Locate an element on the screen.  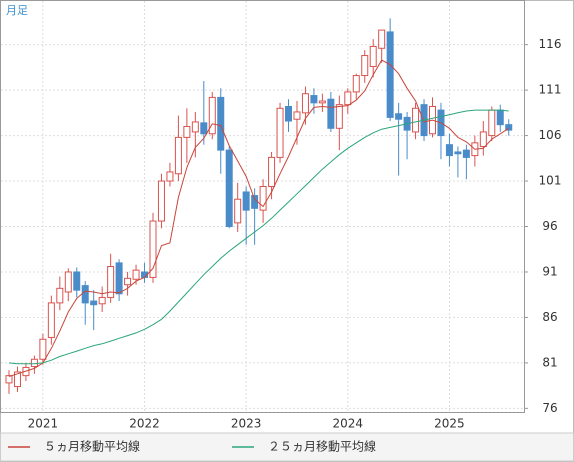
y-tick-label: 91 is located at coordinates (549, 271).